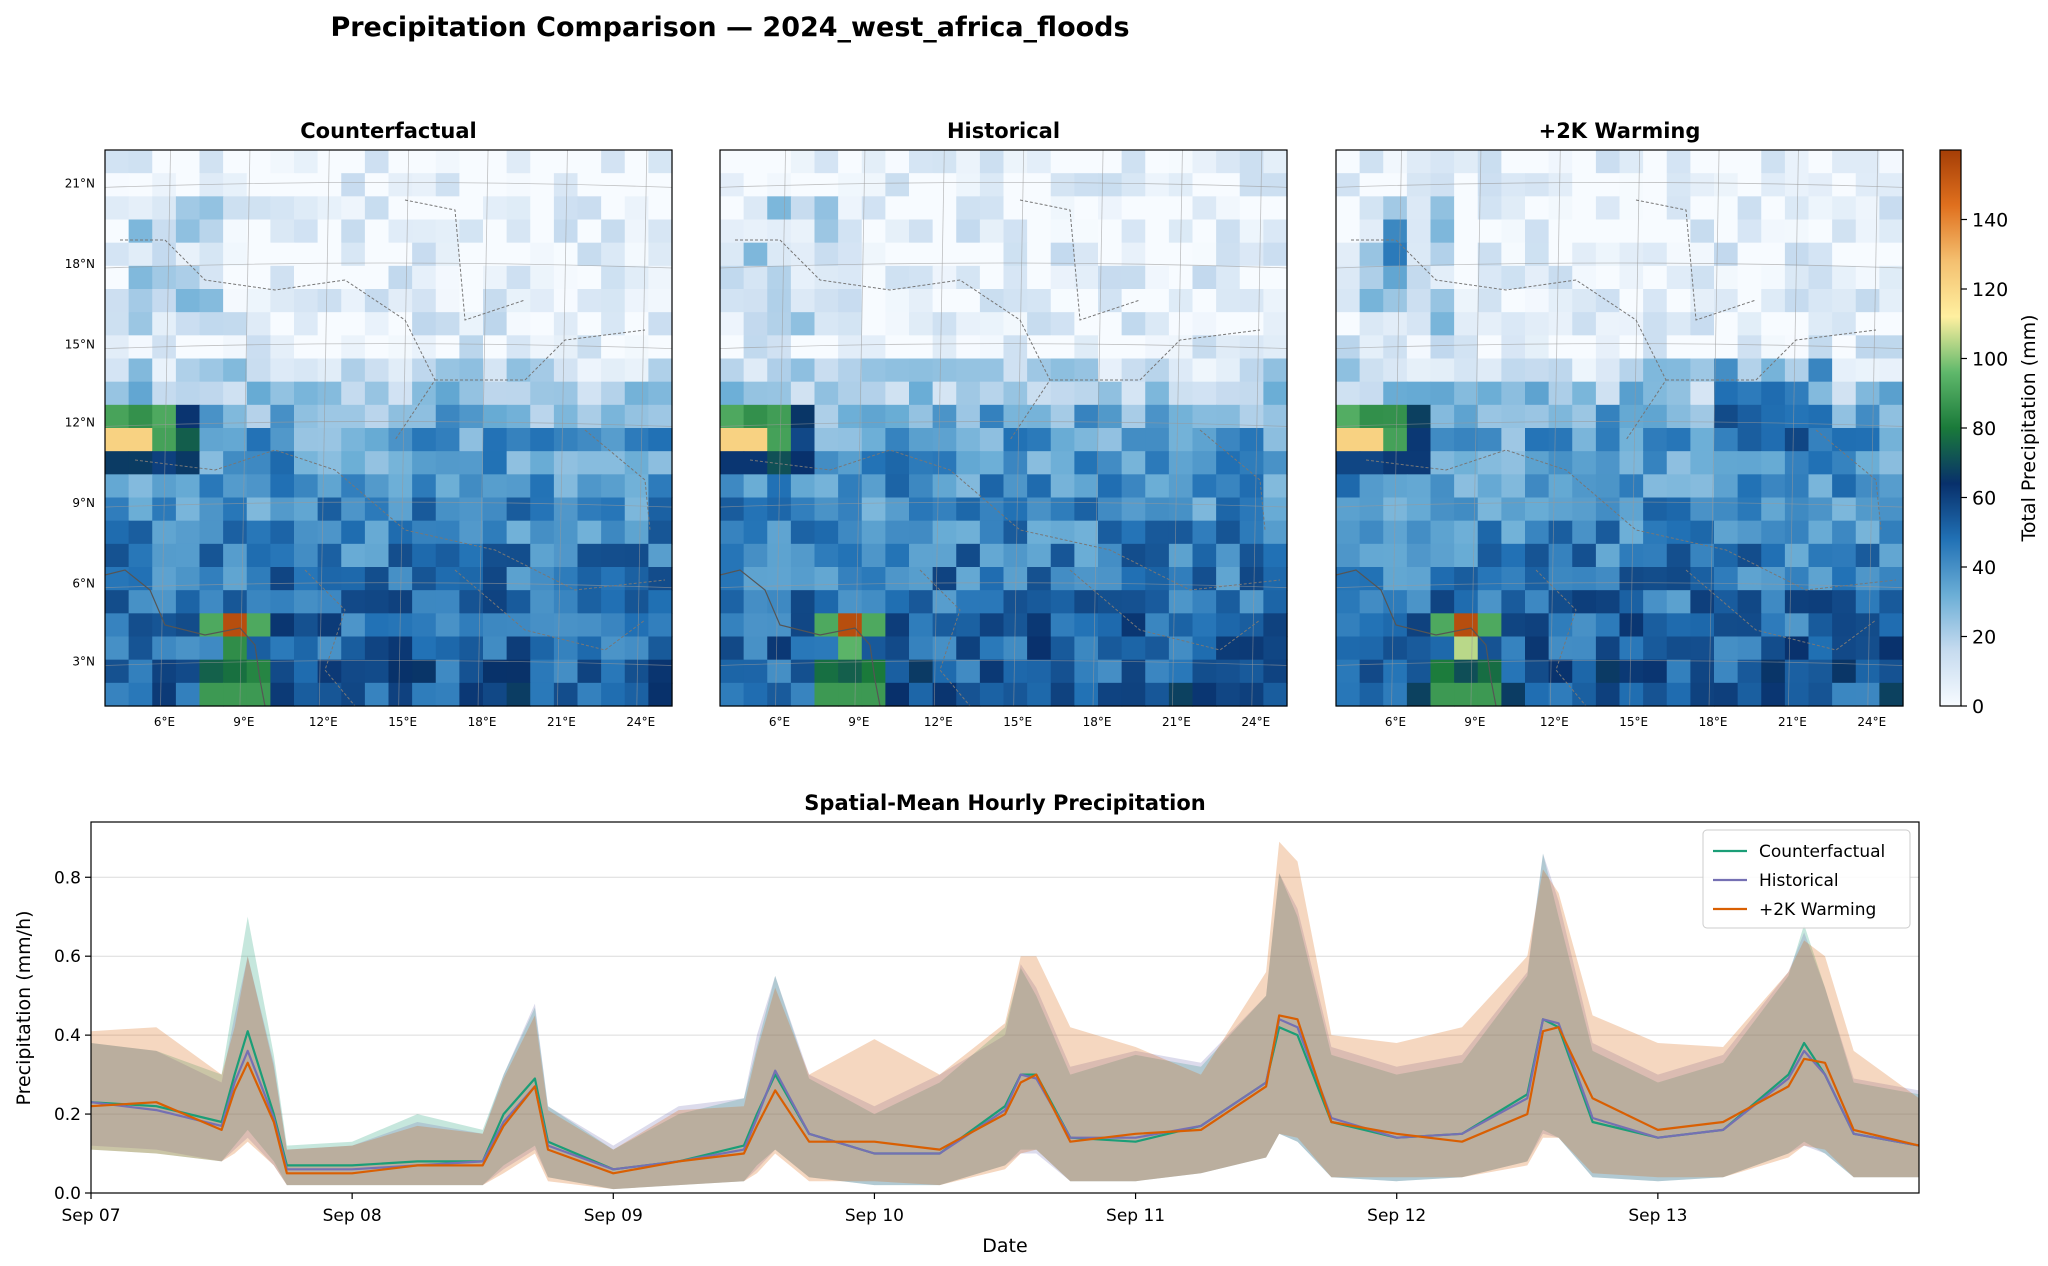 The height and width of the screenshot is (1266, 2048). What do you see at coordinates (779, 722) in the screenshot?
I see `lon-tick-label: 6°E` at bounding box center [779, 722].